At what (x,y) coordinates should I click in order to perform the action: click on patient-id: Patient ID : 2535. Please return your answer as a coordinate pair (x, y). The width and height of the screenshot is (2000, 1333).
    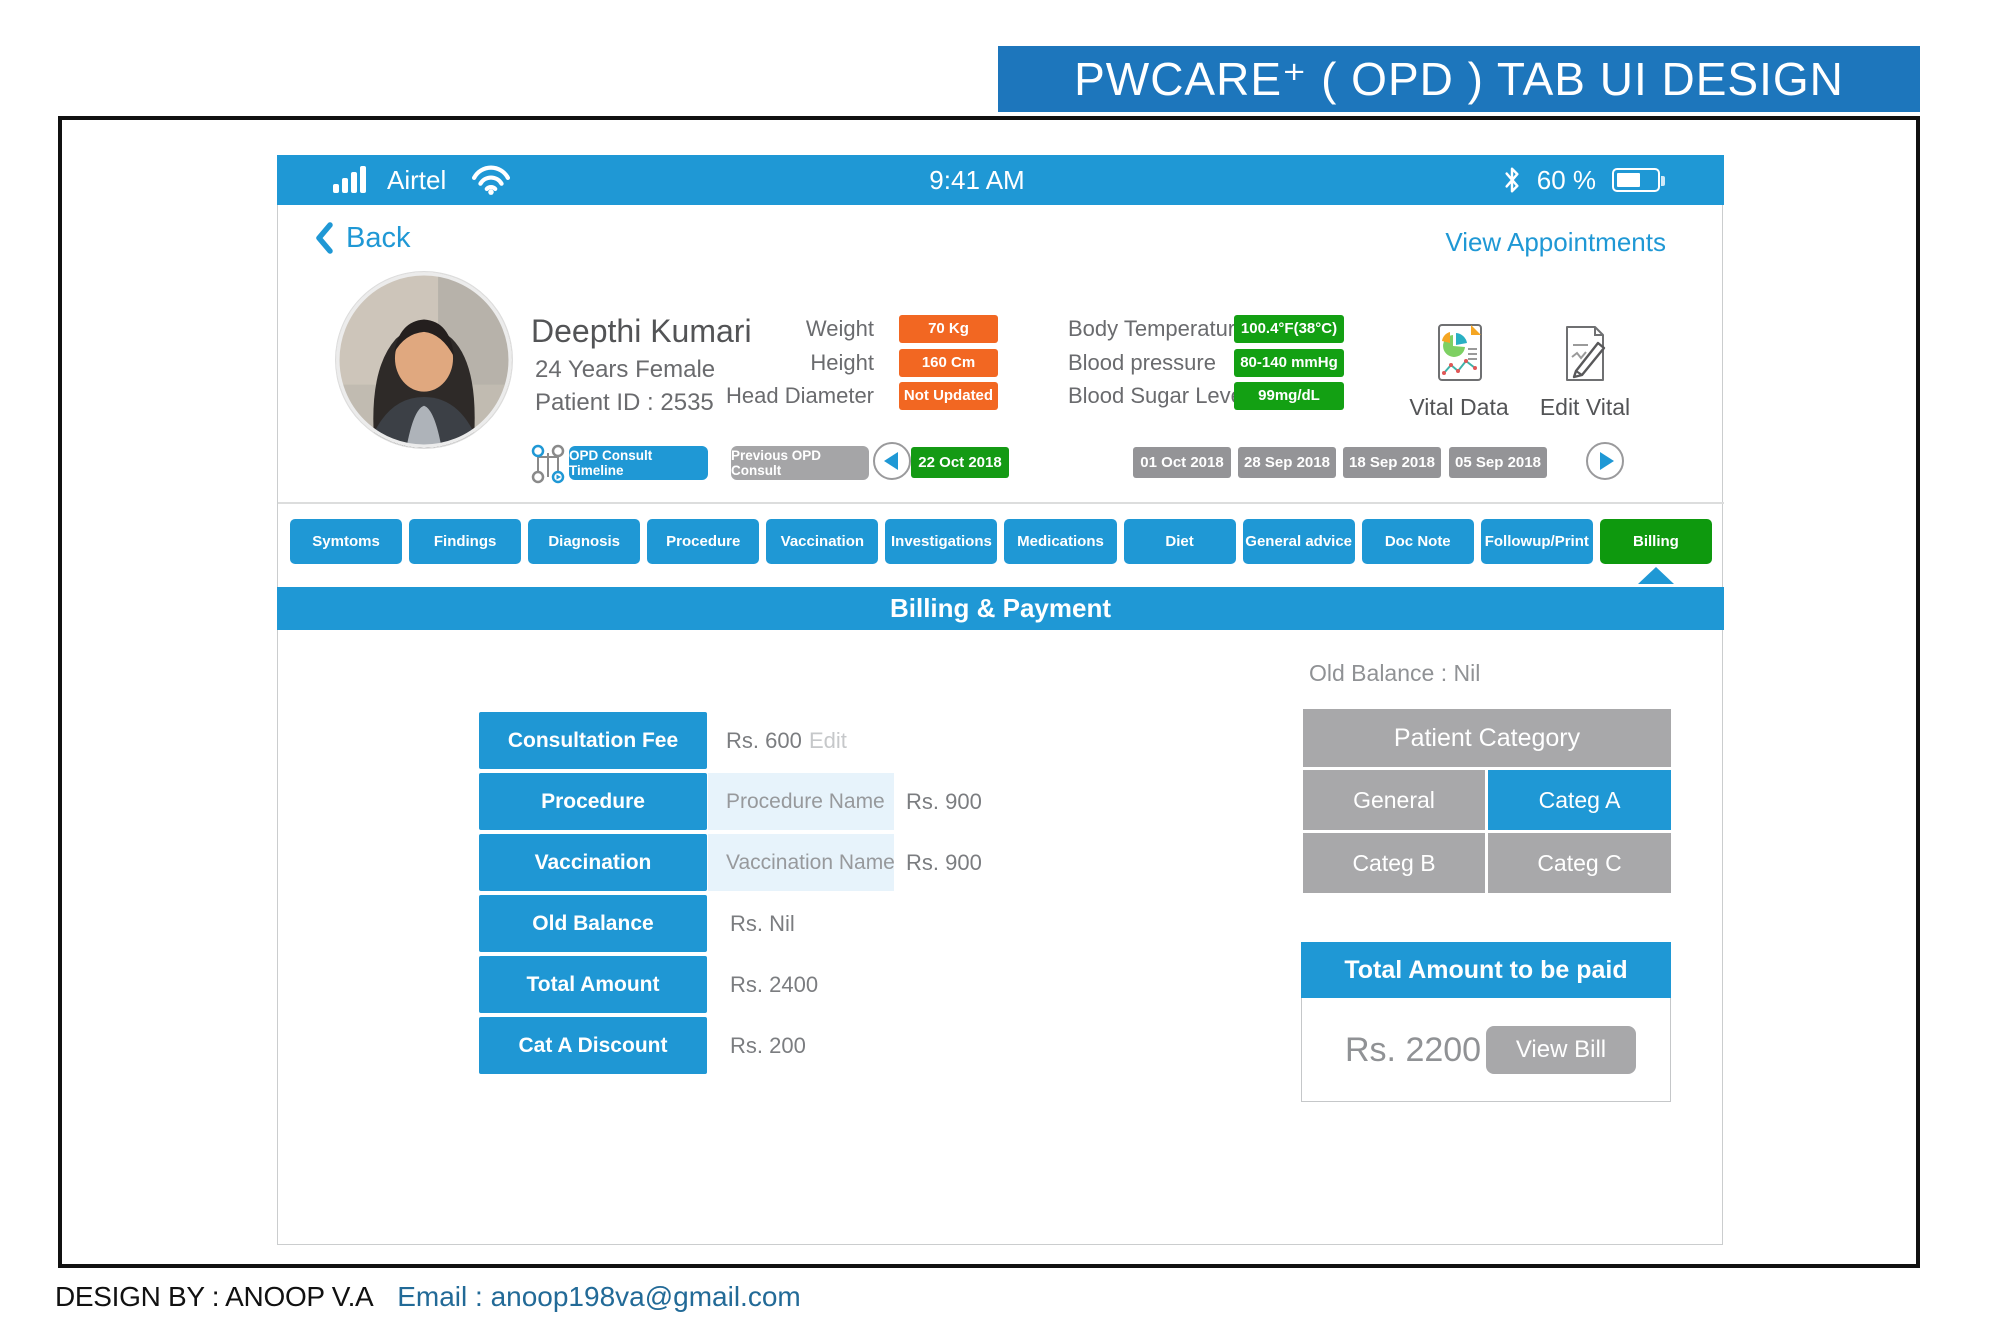
    Looking at the image, I should click on (624, 402).